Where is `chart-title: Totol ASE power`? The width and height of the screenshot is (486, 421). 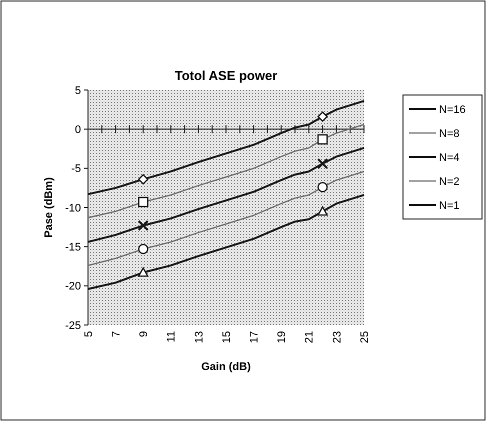 chart-title: Totol ASE power is located at coordinates (226, 75).